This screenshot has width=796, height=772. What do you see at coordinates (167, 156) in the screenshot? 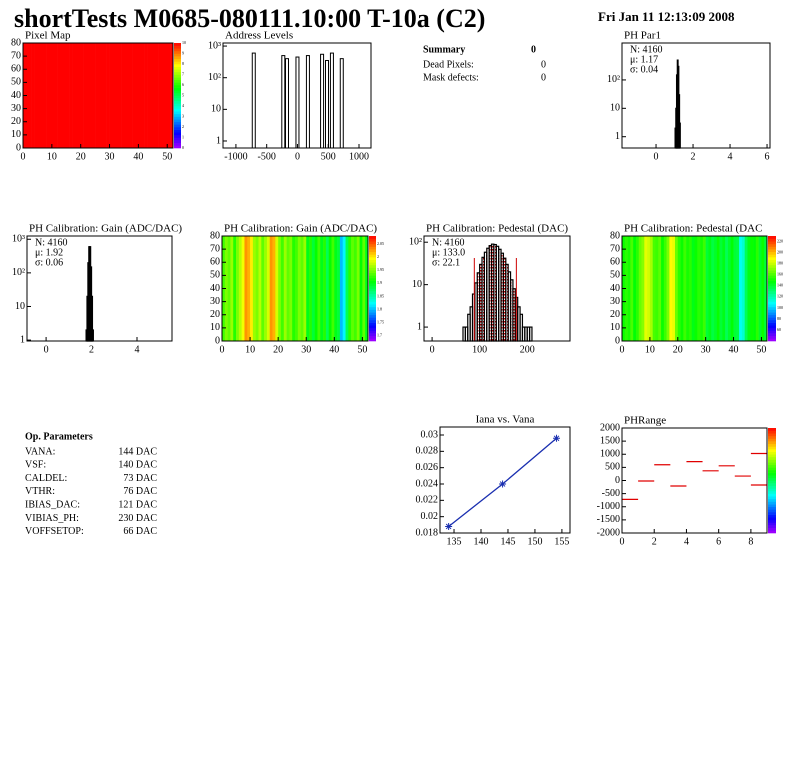
I see `x-tick-label: 50` at bounding box center [167, 156].